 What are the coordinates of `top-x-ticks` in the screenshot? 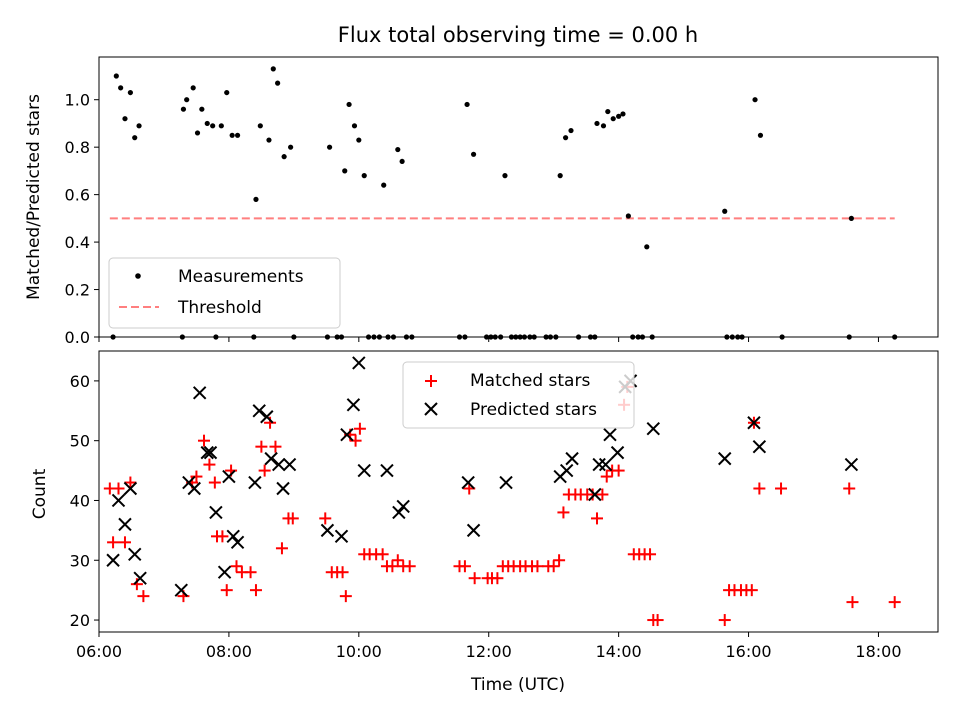 It's located at (488, 339).